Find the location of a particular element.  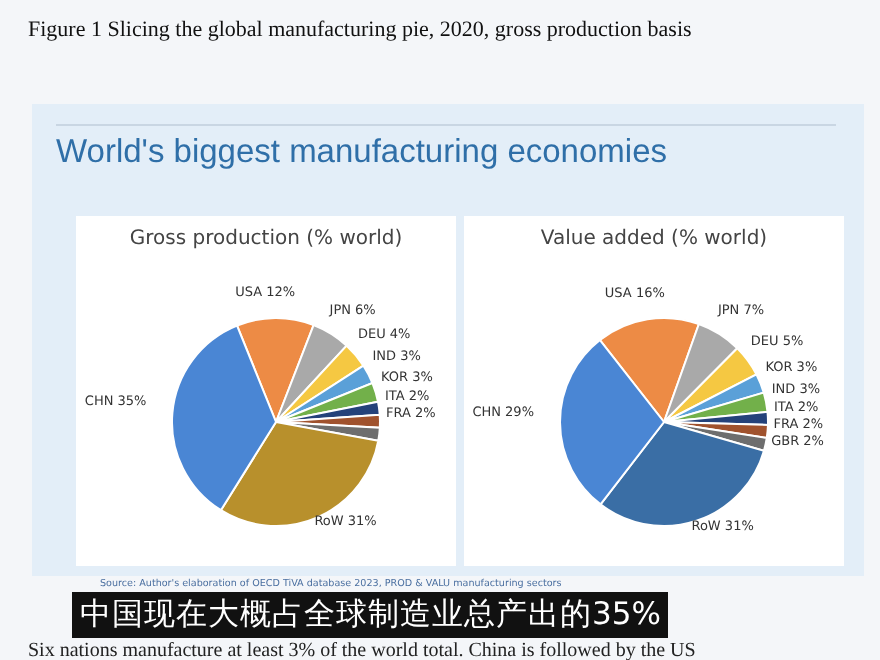

text: Six nations manufacture at least 3% of the world total. China is followed by the US is located at coordinates (362, 650).